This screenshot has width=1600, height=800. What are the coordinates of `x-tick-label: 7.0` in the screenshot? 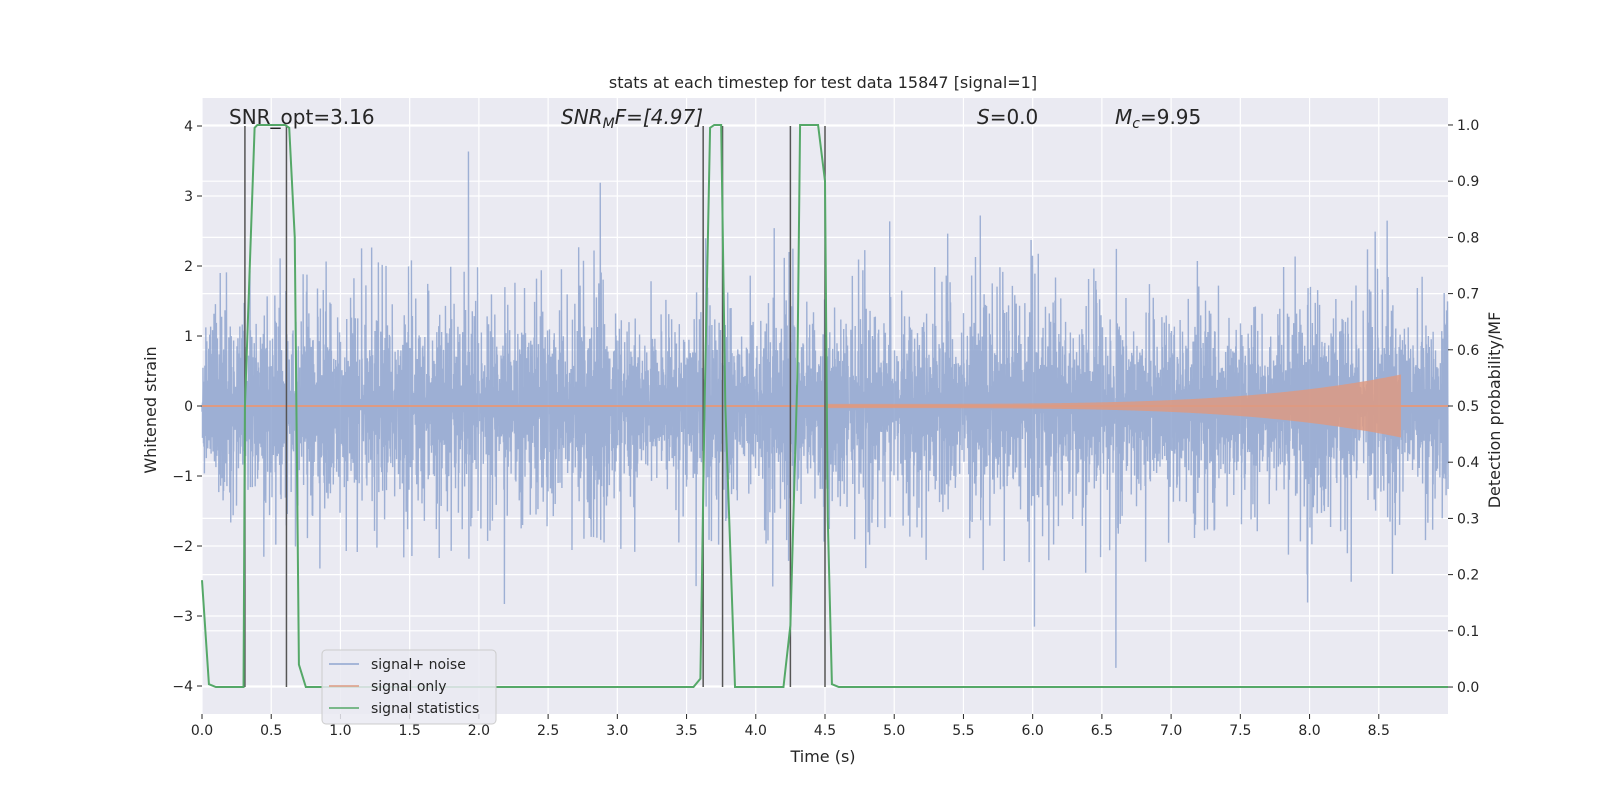 It's located at (1171, 731).